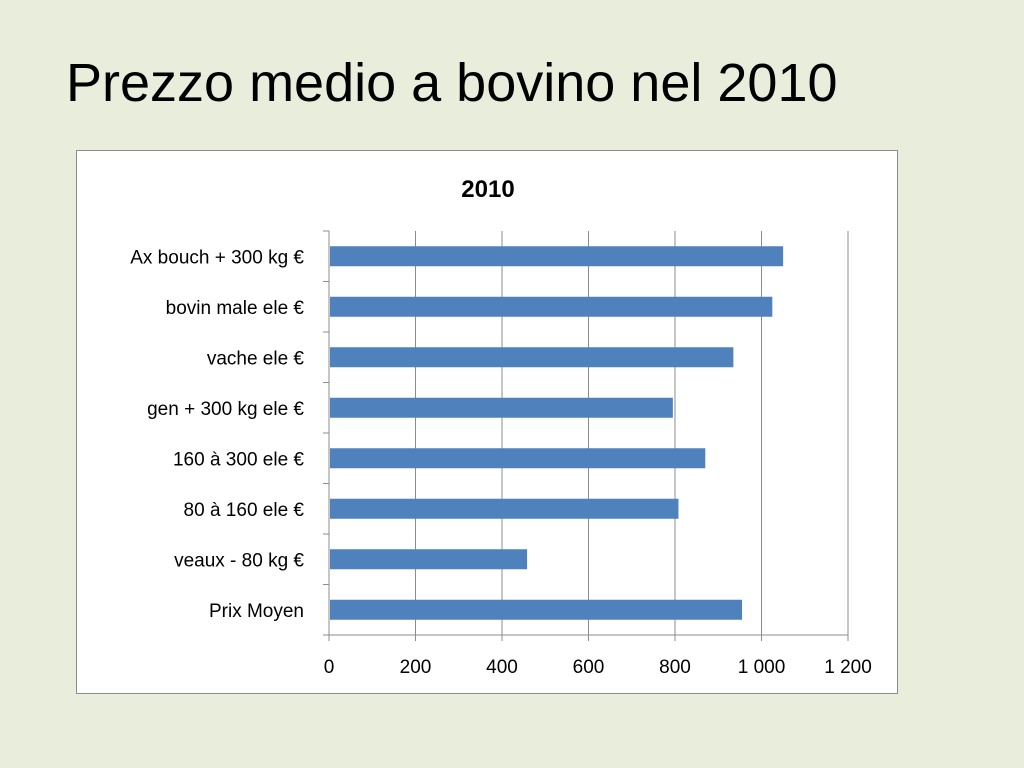  What do you see at coordinates (502, 667) in the screenshot?
I see `x-tick-label: 400` at bounding box center [502, 667].